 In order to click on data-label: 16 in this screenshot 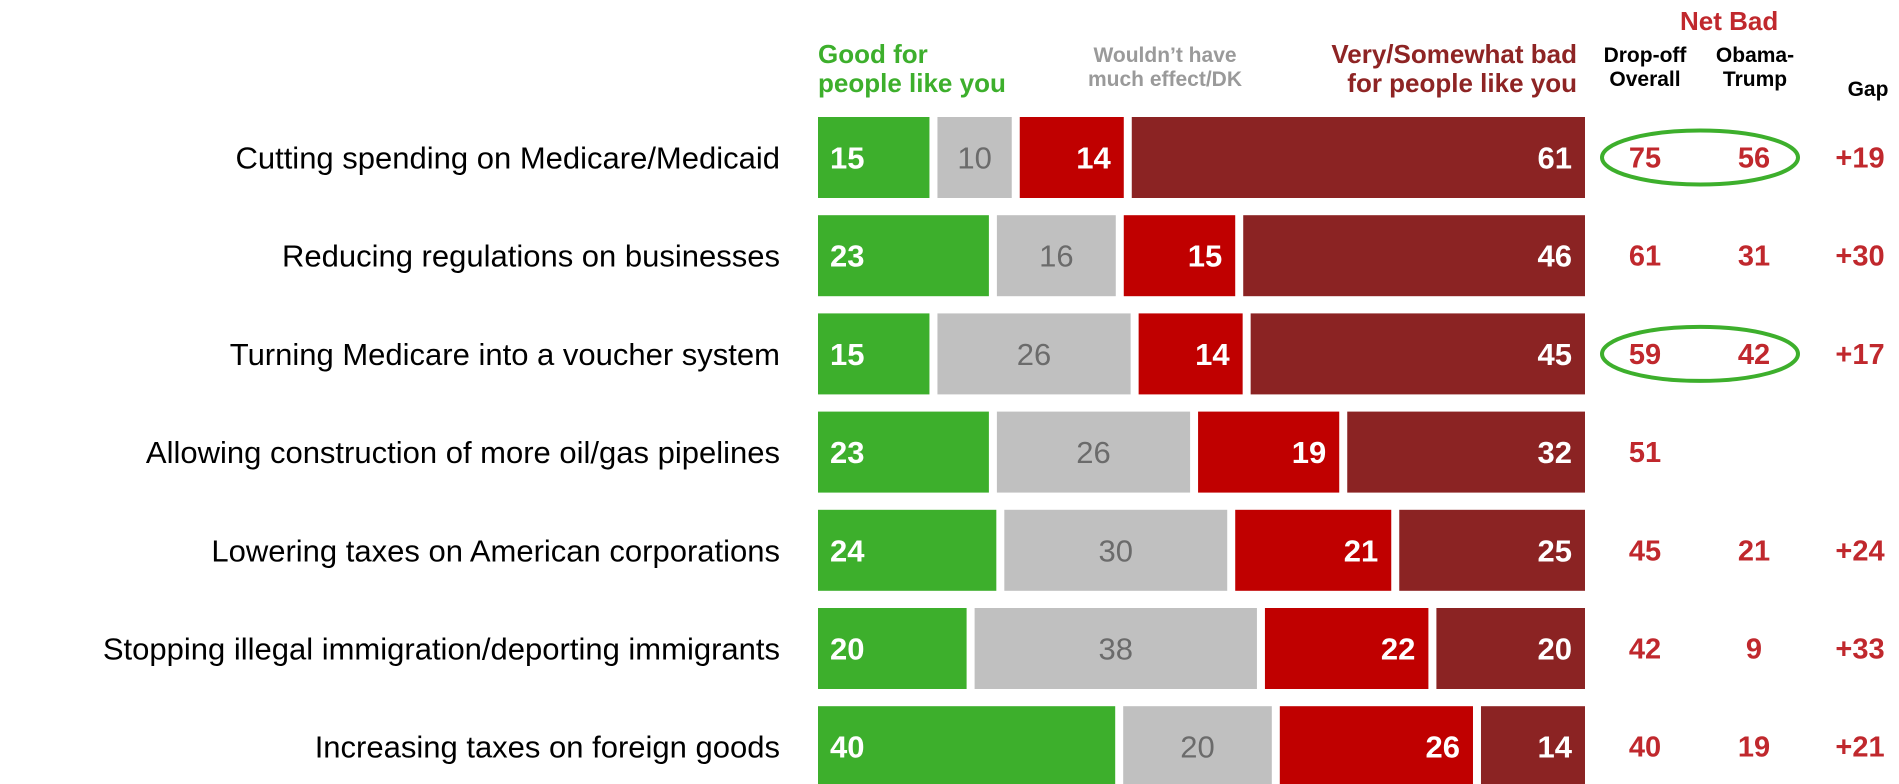, I will do `click(1056, 256)`.